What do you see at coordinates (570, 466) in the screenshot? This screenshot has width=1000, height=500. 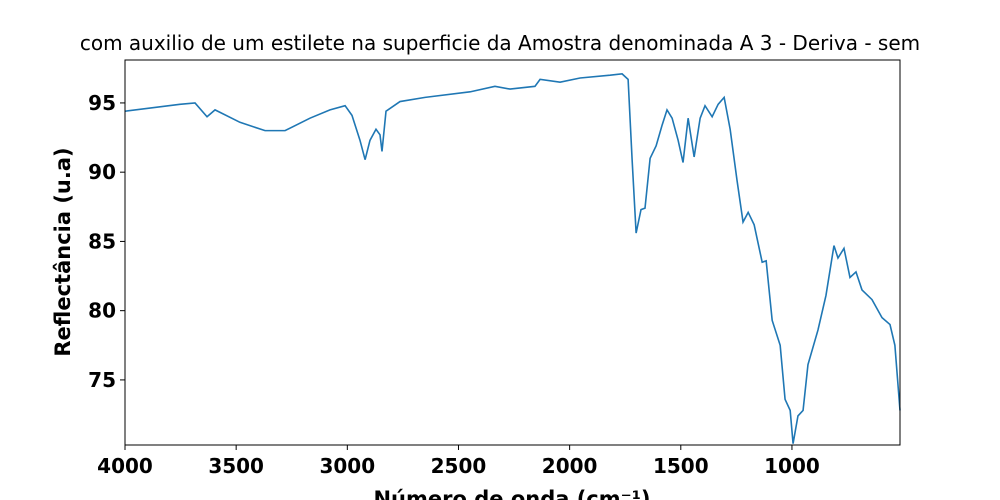 I see `x-tick-label: 2000` at bounding box center [570, 466].